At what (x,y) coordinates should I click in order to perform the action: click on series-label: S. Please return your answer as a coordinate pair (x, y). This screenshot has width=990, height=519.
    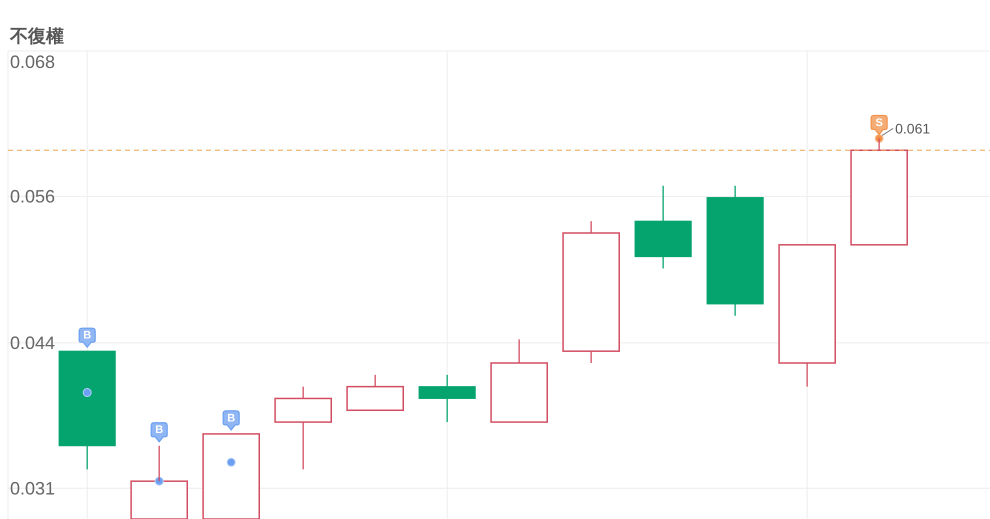
    Looking at the image, I should click on (879, 122).